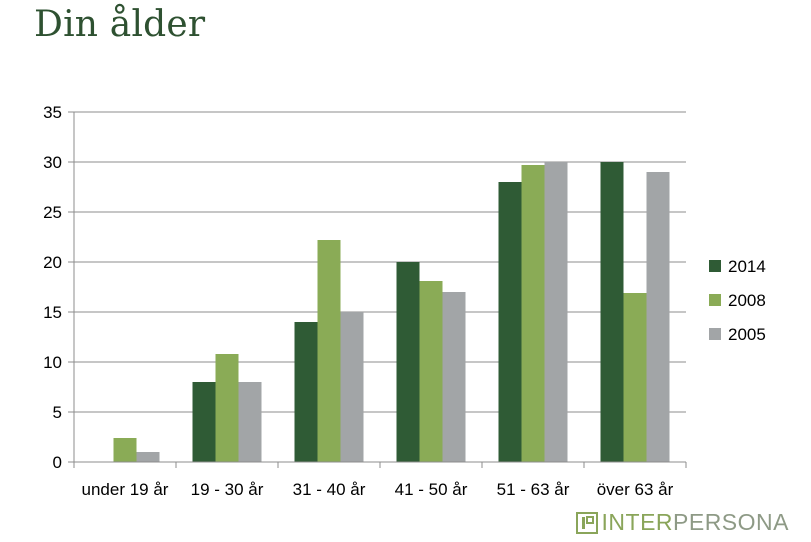 This screenshot has height=542, width=811. I want to click on x-tick-label: 19 - 30 år, so click(227, 489).